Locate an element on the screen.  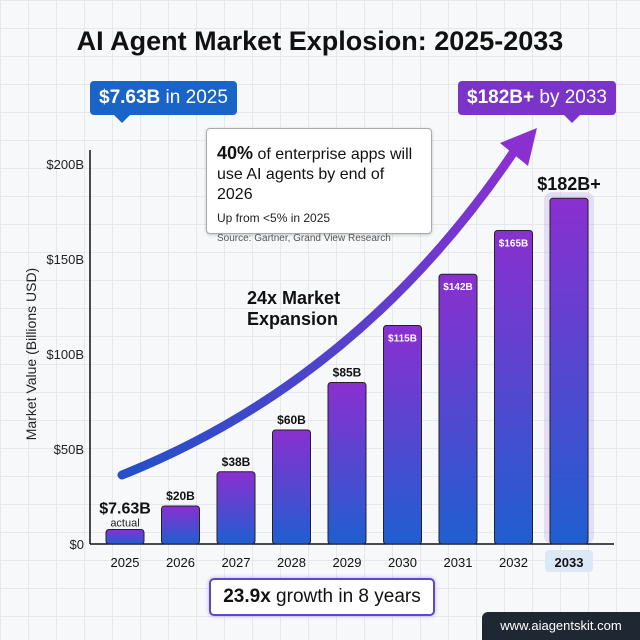
x-tick-label: 2025 is located at coordinates (125, 562).